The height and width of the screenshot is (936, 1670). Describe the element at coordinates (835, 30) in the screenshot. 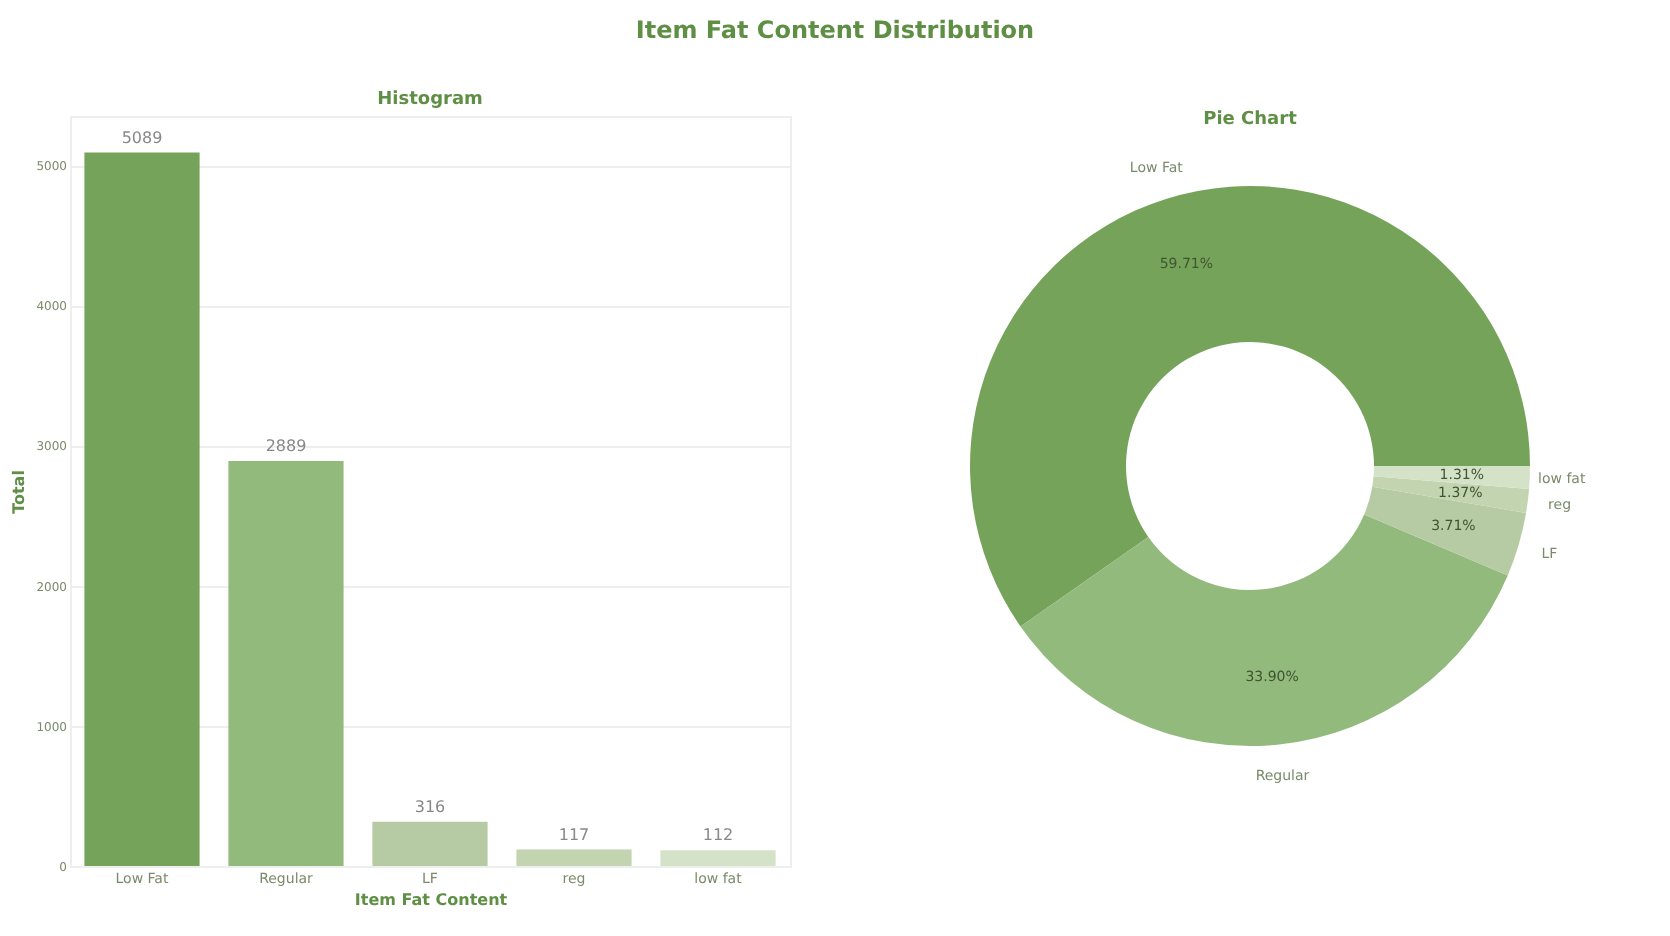

I see `text: Item Fat Content Distribution` at that location.